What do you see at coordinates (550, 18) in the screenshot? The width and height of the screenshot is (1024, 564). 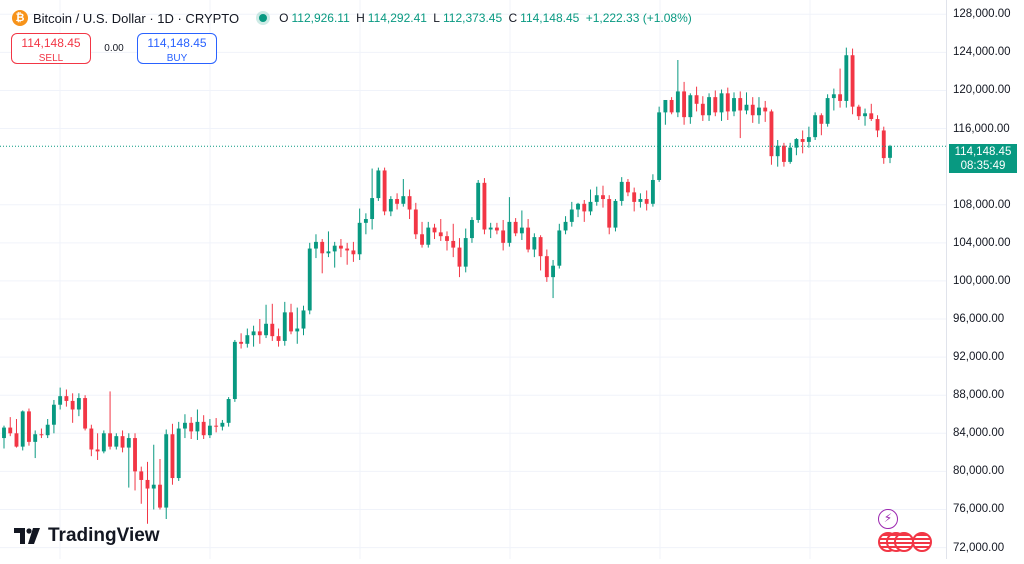 I see `close-value: 114,148.45` at bounding box center [550, 18].